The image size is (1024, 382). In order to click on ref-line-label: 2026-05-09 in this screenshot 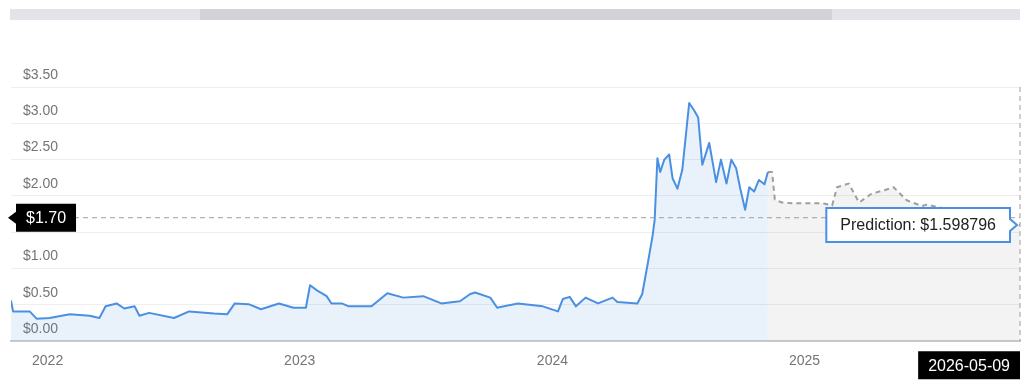, I will do `click(969, 365)`.